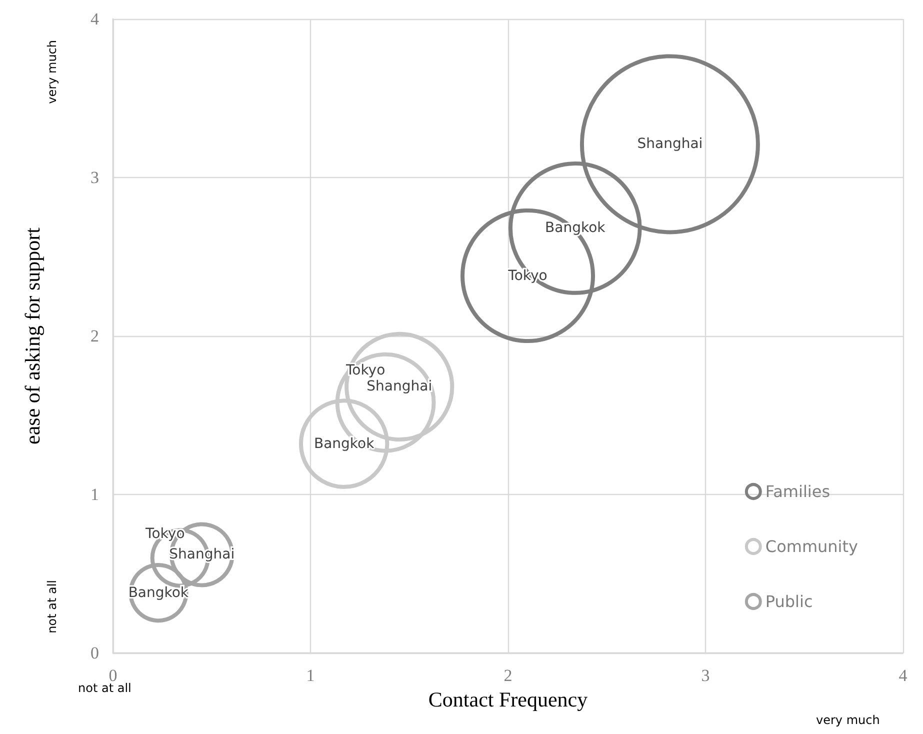 The width and height of the screenshot is (923, 734). Describe the element at coordinates (52, 607) in the screenshot. I see `text: not at all` at that location.